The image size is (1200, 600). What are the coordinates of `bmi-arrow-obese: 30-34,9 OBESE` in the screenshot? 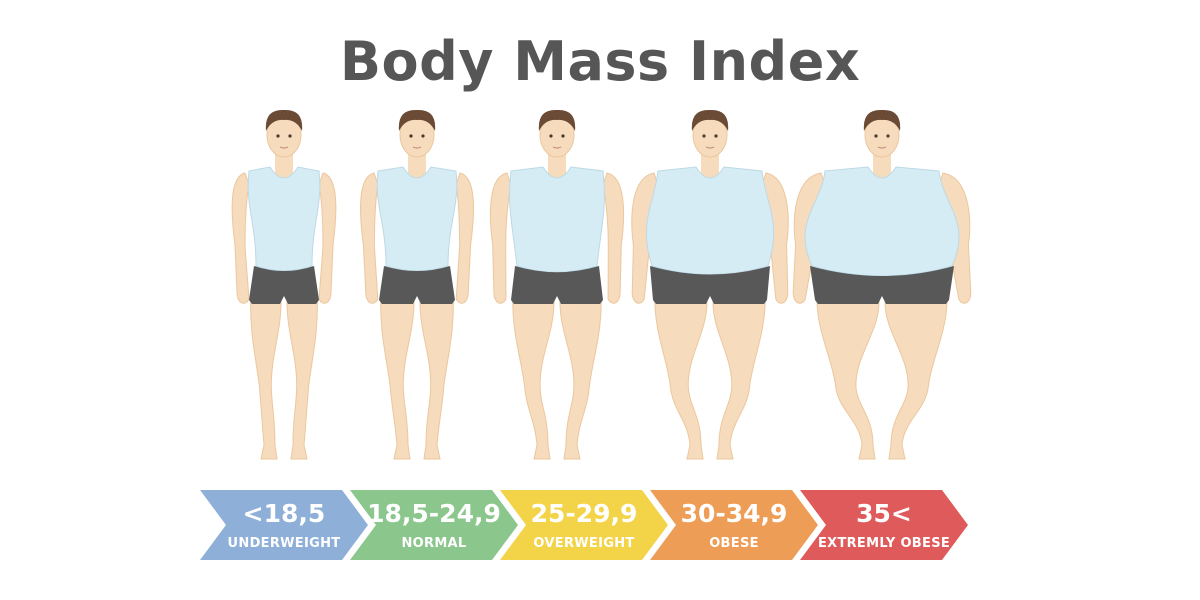 It's located at (734, 525).